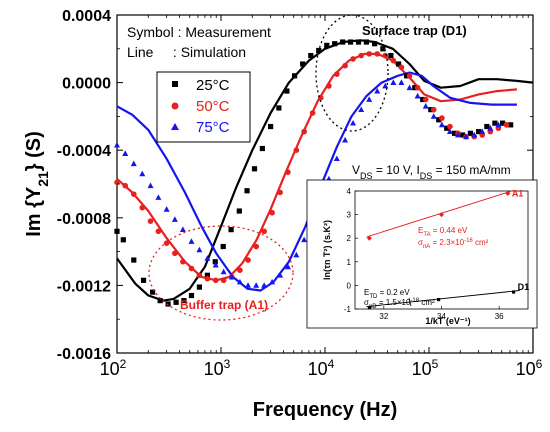 The height and width of the screenshot is (432, 550). Describe the element at coordinates (441, 316) in the screenshot. I see `inset-x-tick-label: 34` at that location.